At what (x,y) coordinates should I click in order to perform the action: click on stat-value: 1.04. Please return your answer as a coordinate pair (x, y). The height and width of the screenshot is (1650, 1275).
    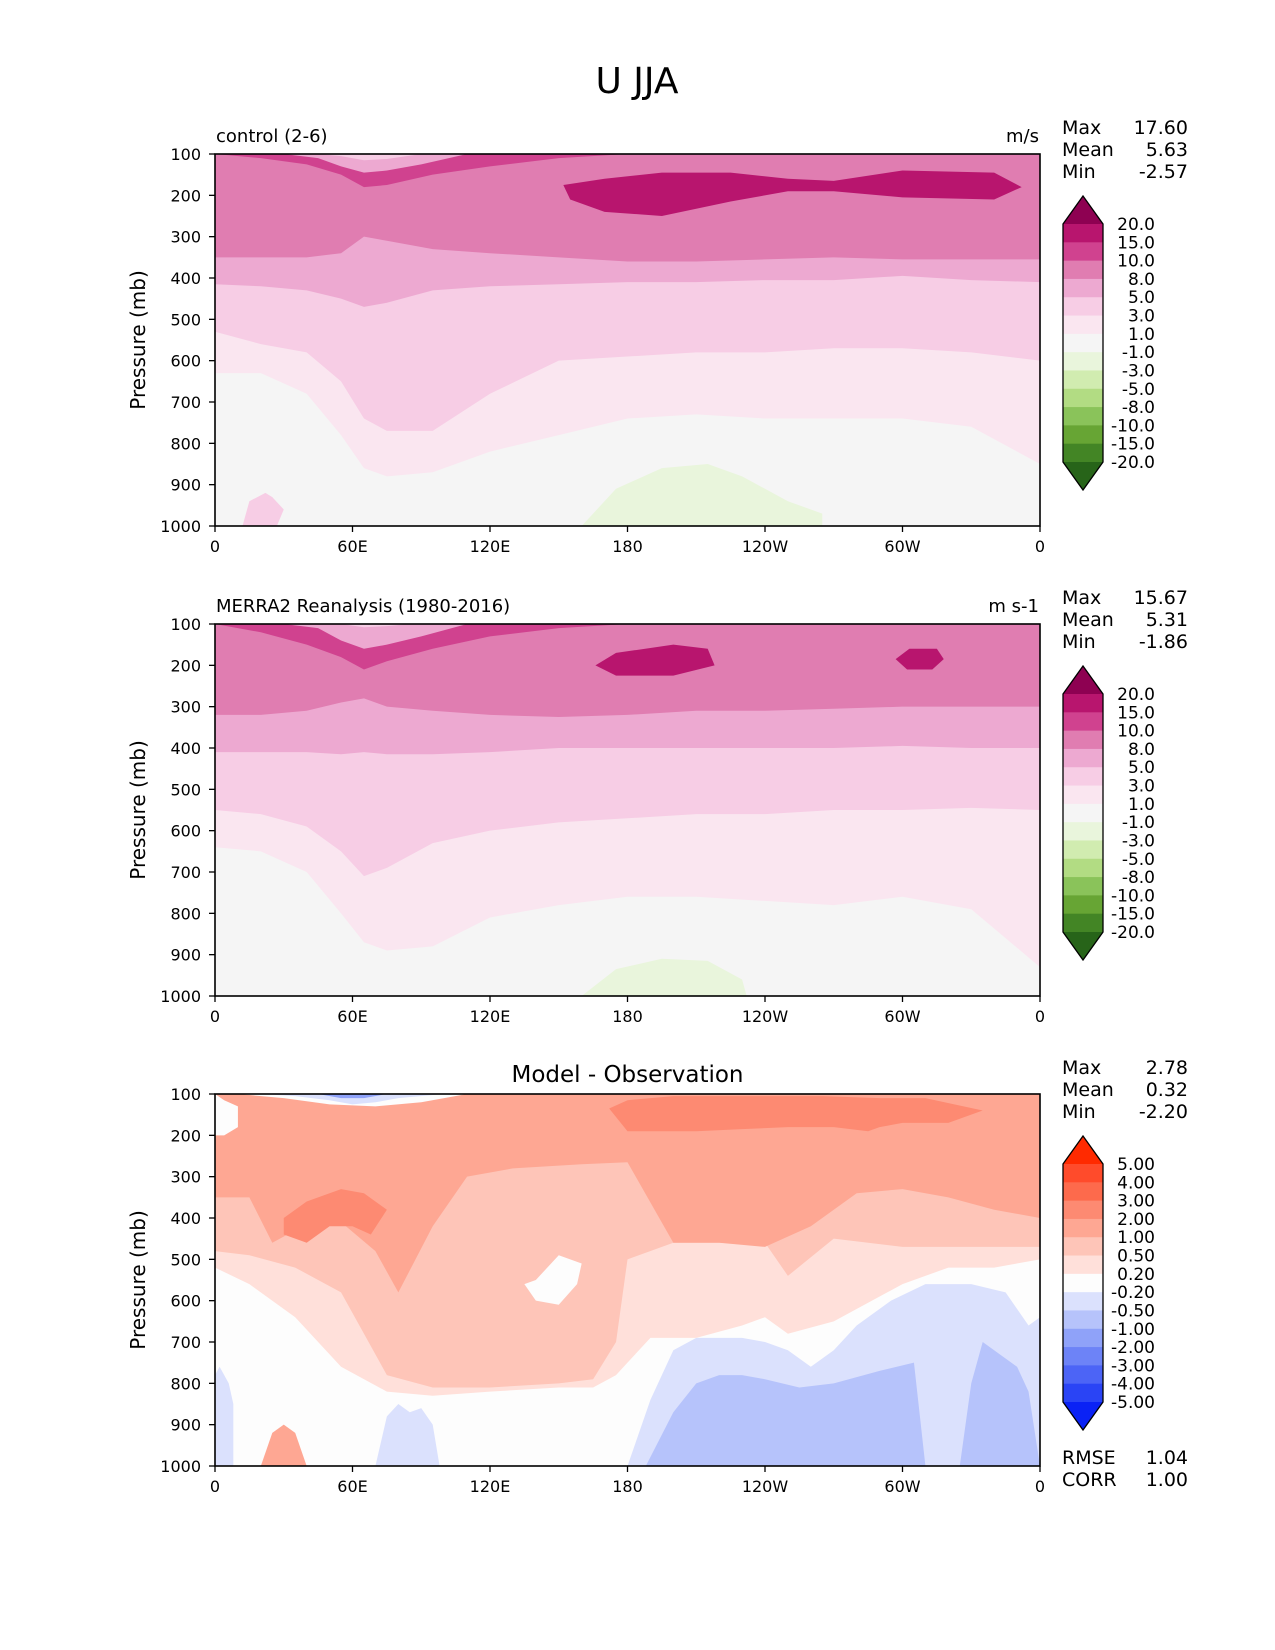
    Looking at the image, I should click on (1167, 1458).